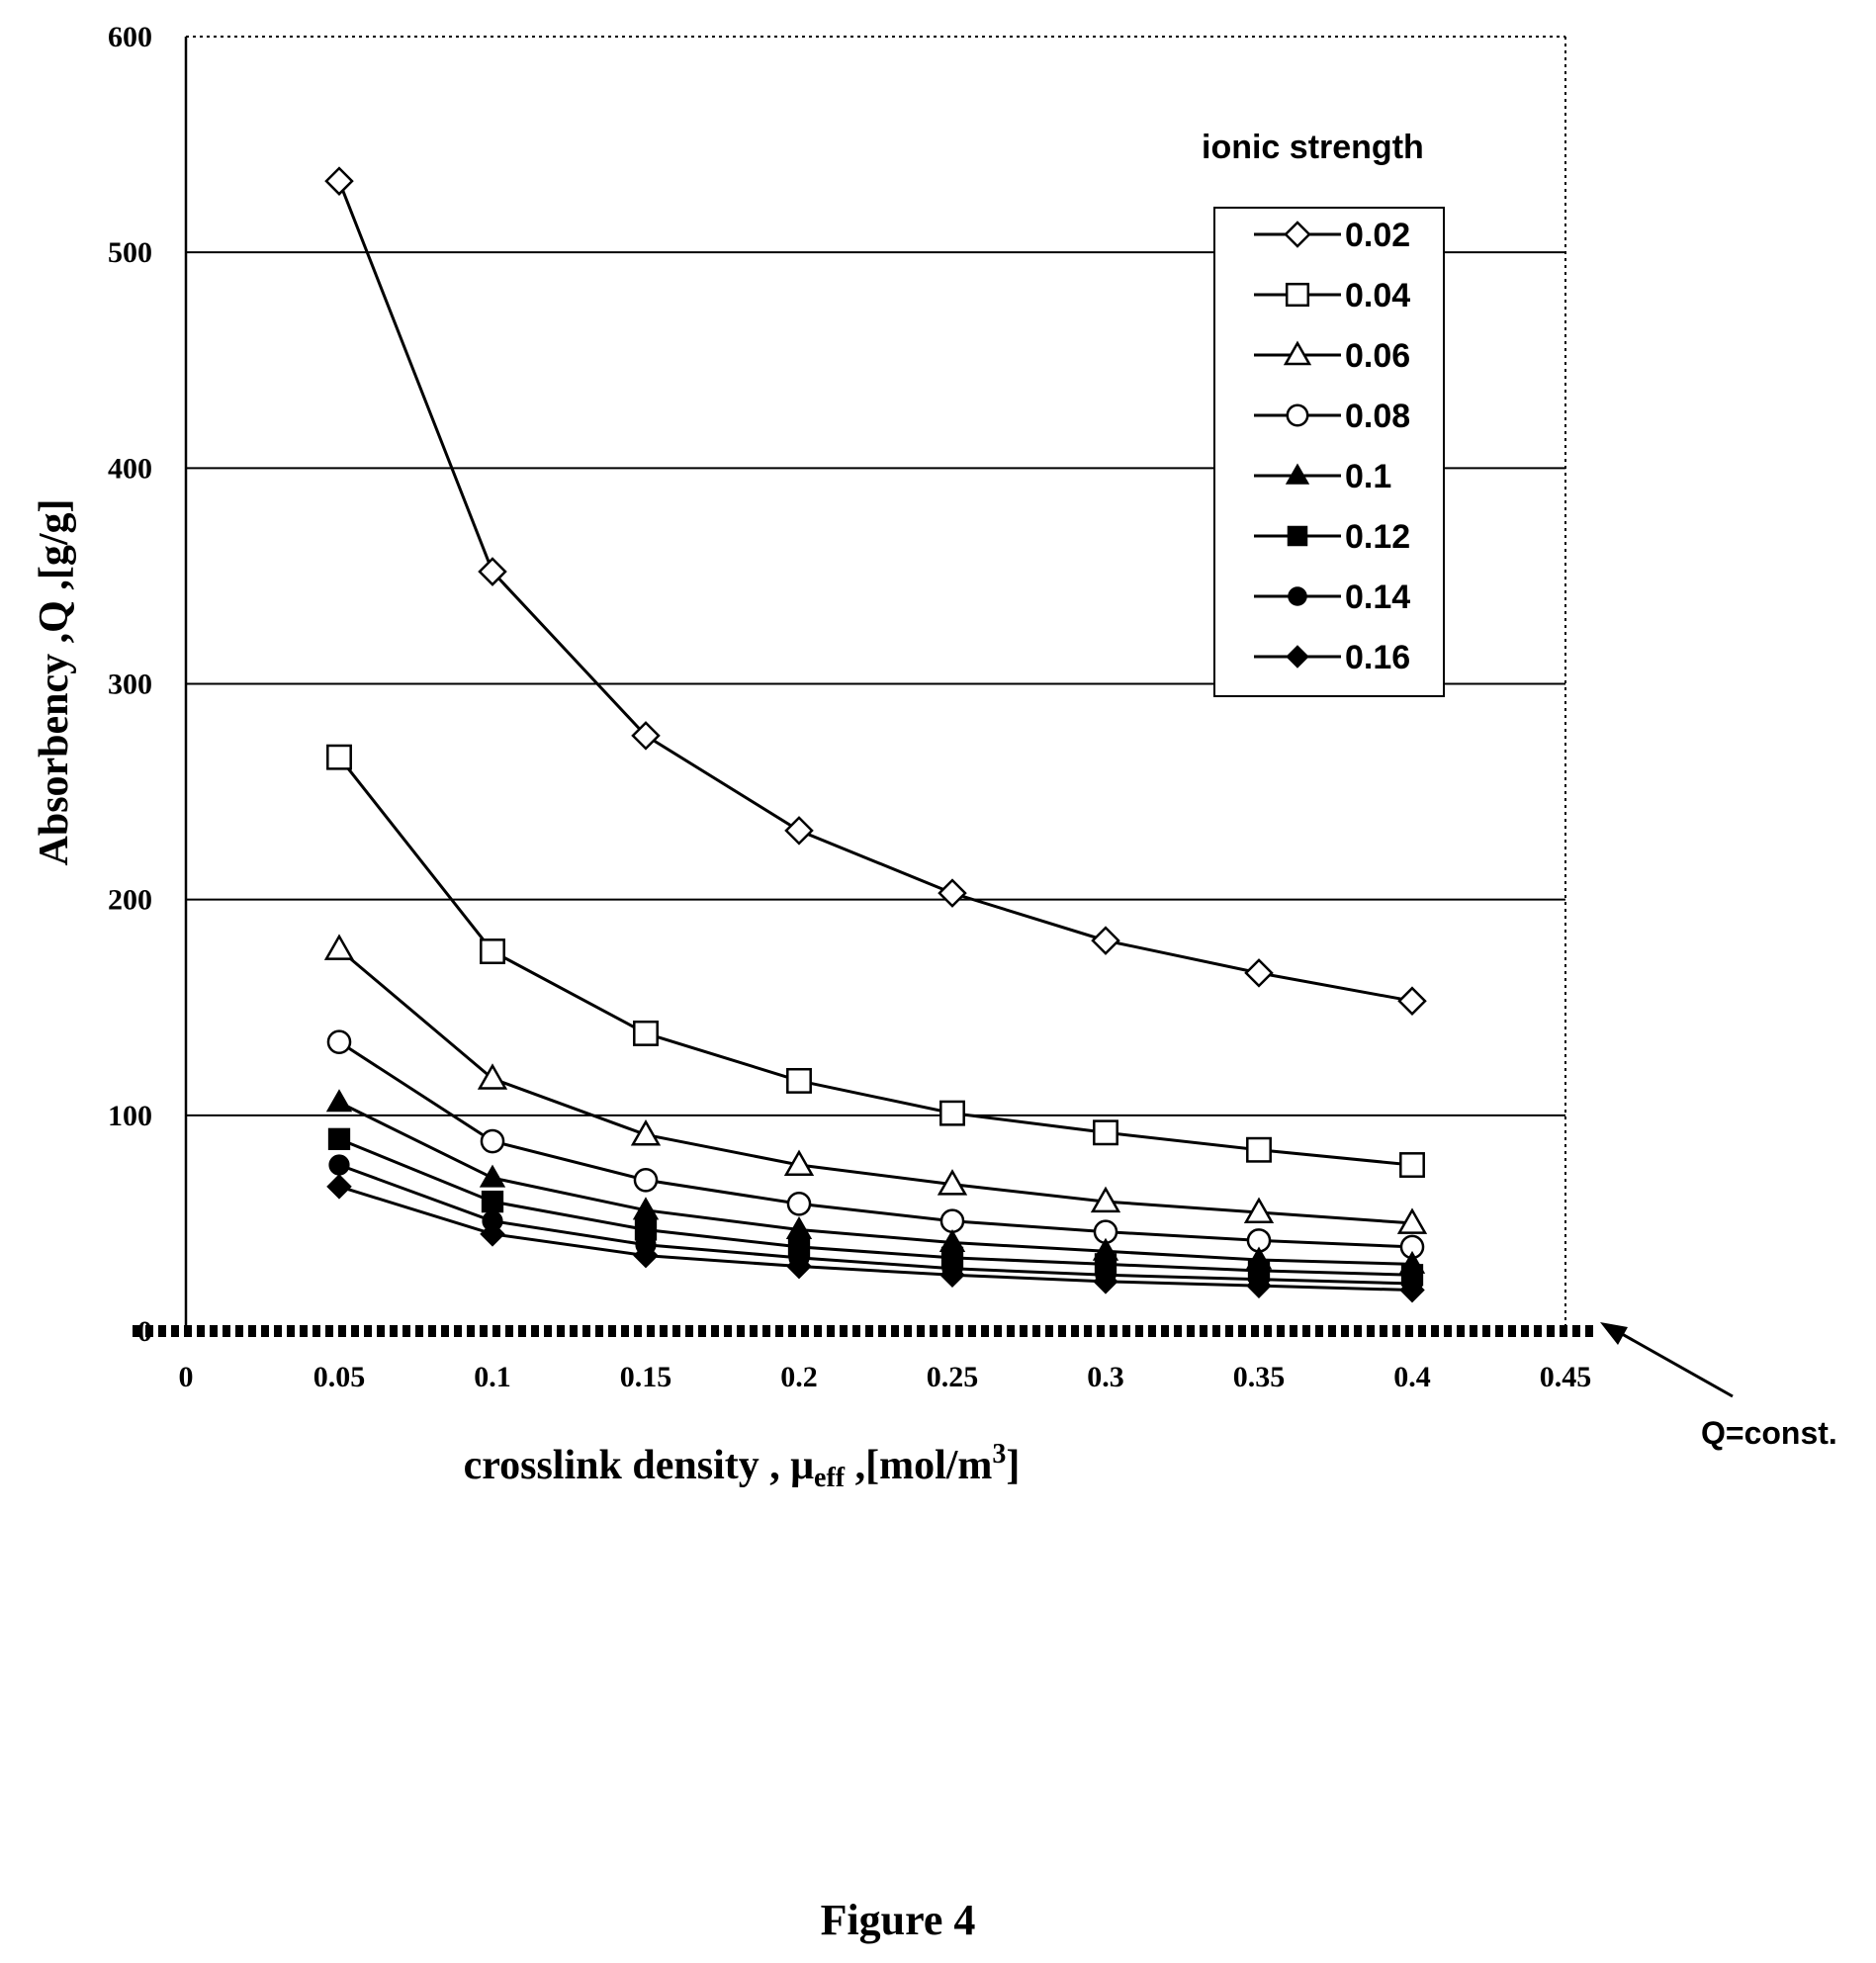 This screenshot has height=1963, width=1876. I want to click on data-point-0.04-0.1, so click(492, 951).